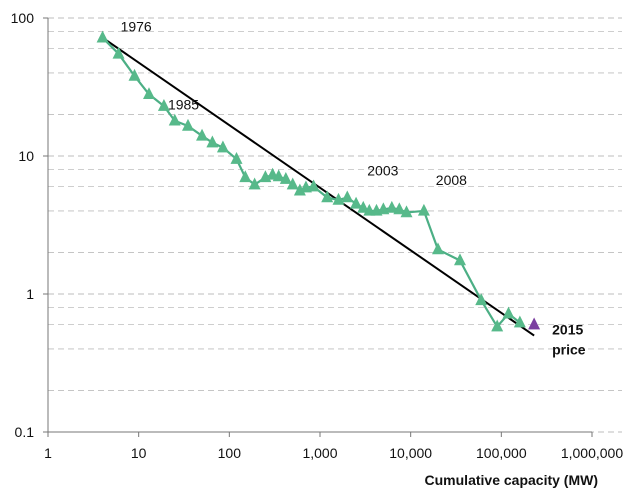 The image size is (640, 501). What do you see at coordinates (534, 323) in the screenshot?
I see `highlight-2015-marker` at bounding box center [534, 323].